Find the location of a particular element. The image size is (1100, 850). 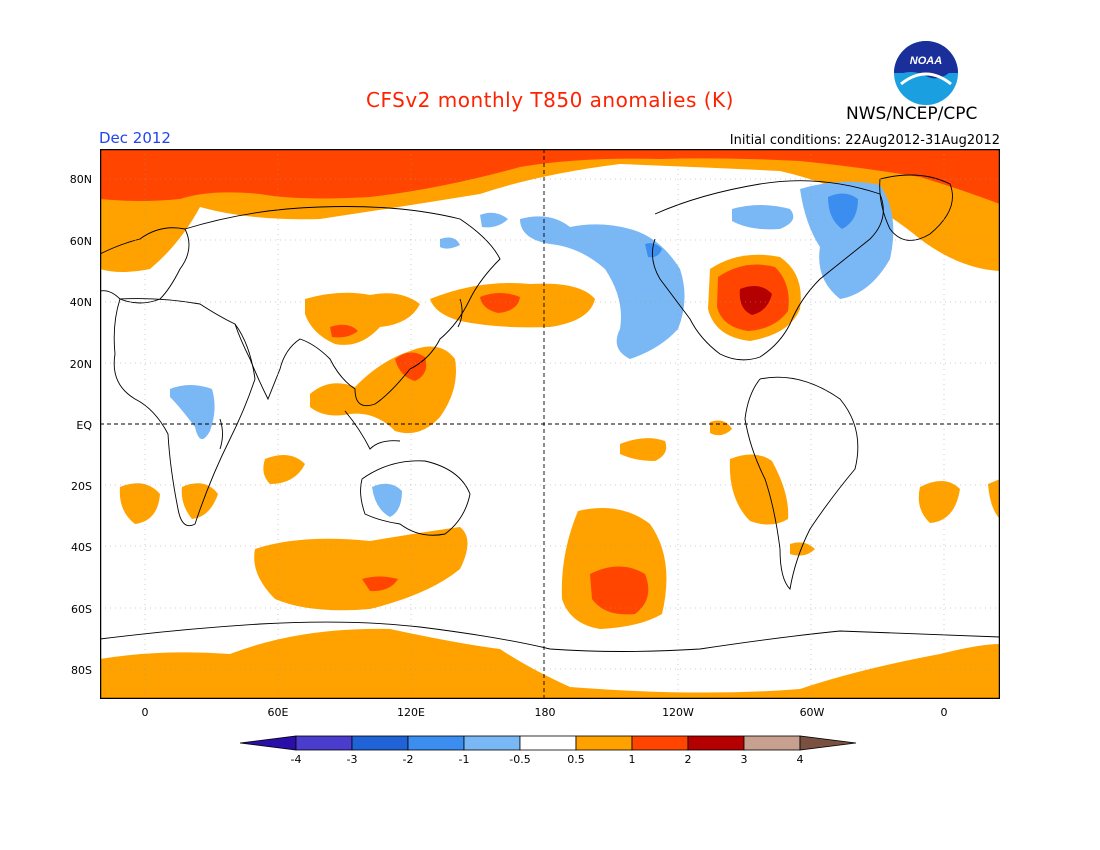

agency-label: NWS/NCEP/CPC is located at coordinates (912, 114).